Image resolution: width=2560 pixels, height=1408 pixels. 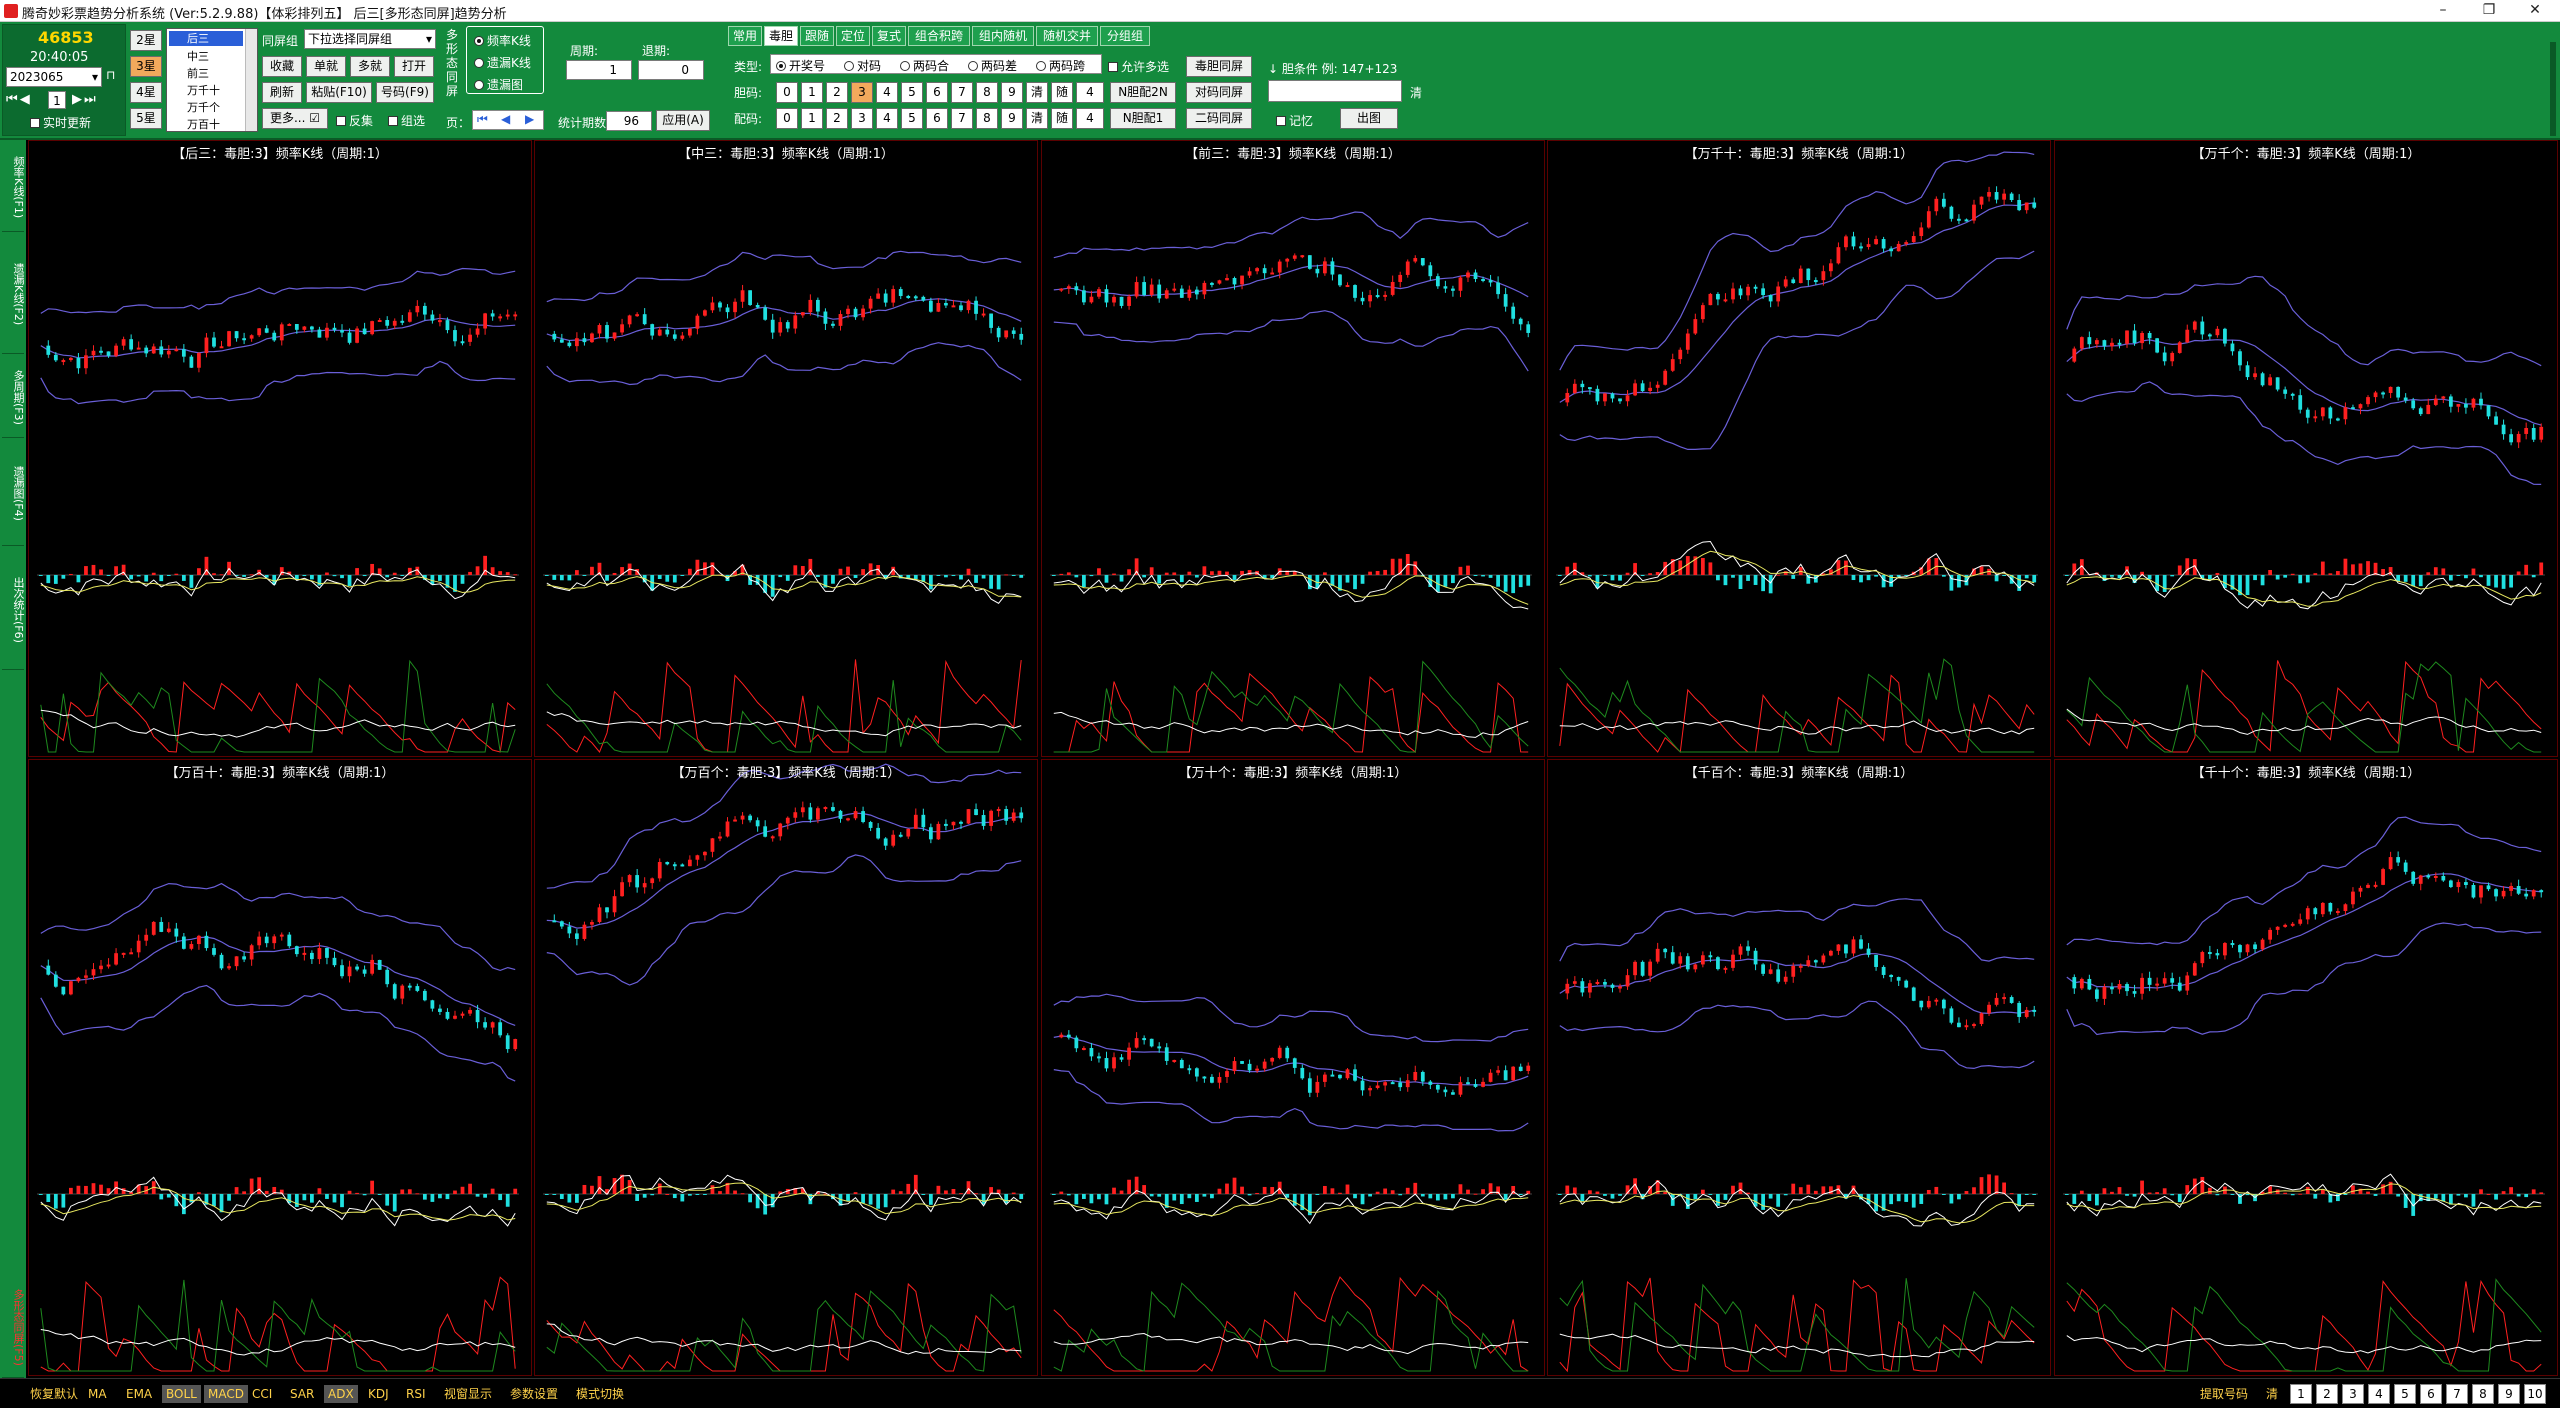 I want to click on refresh-button: 刷新, so click(x=282, y=92).